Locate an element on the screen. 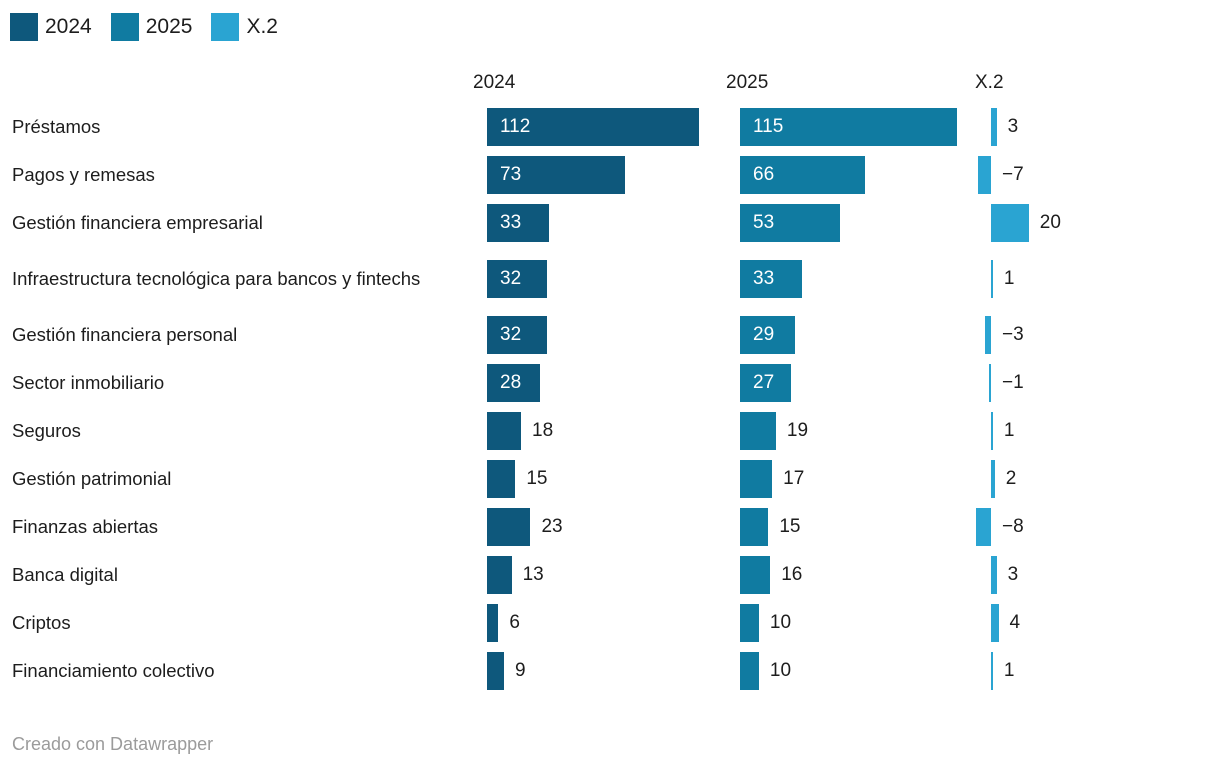 The image size is (1220, 770). category-label: Sector inmobiliario is located at coordinates (88, 382).